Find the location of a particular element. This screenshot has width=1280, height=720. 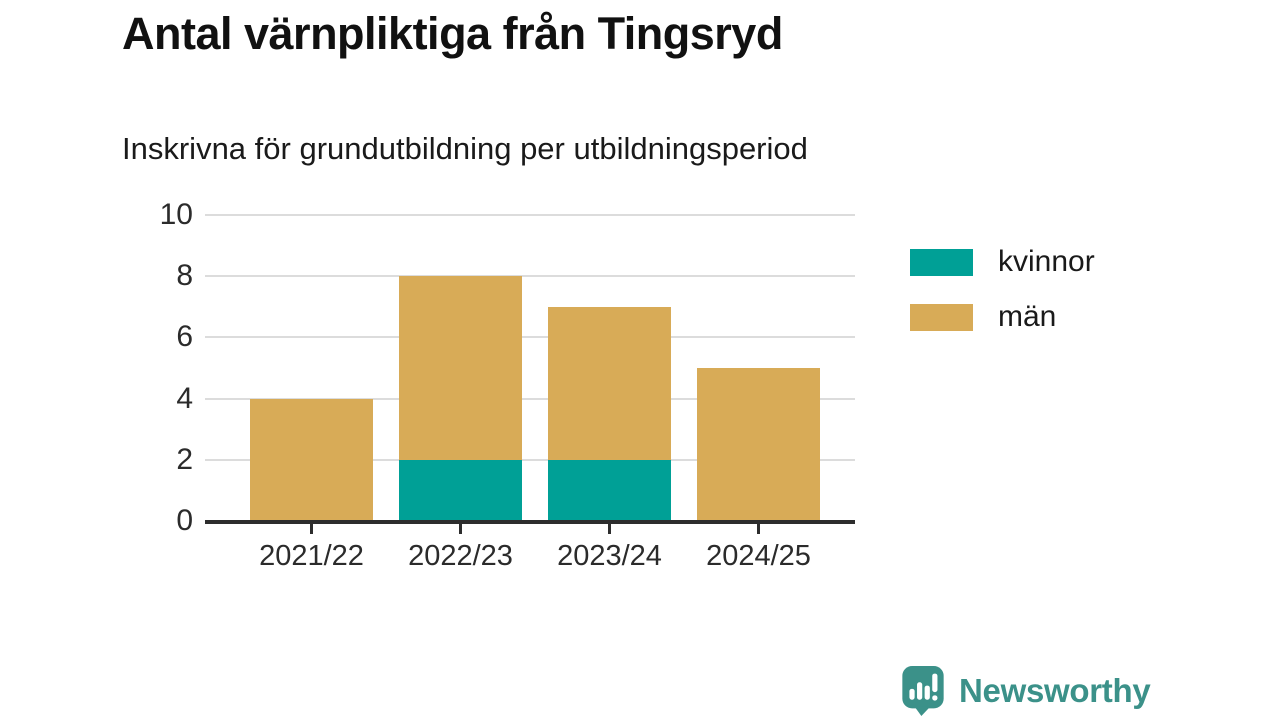

x-tick-2021/22 is located at coordinates (311, 529).